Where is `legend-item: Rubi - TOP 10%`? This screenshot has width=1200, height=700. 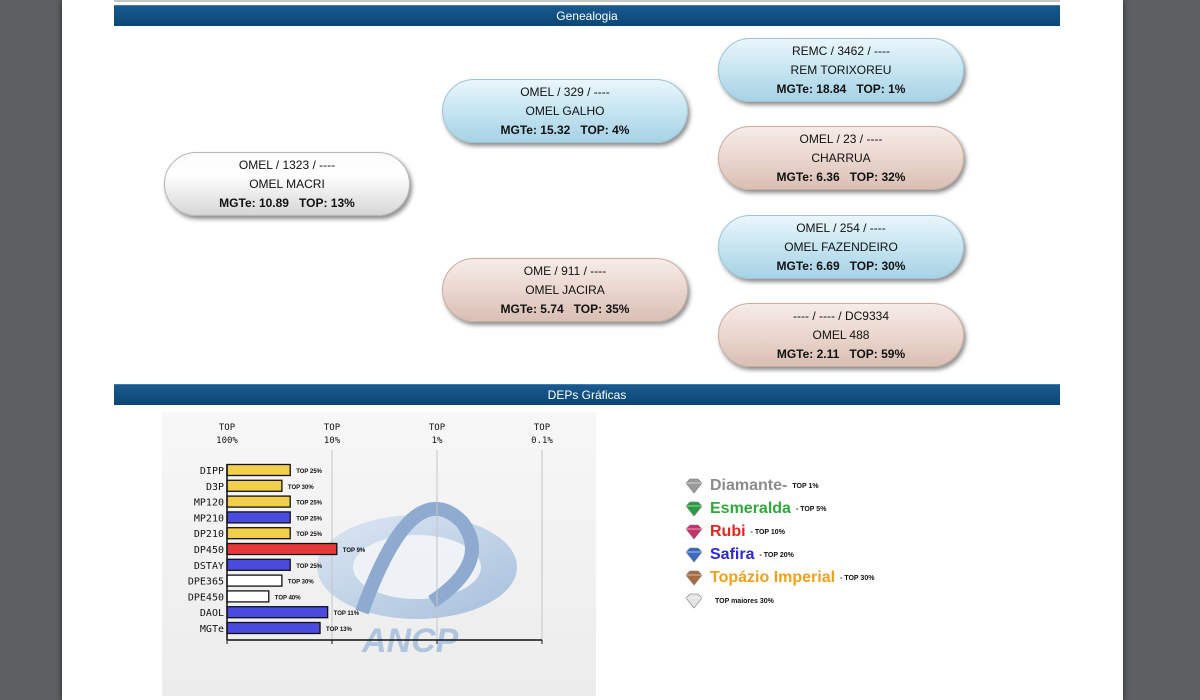
legend-item: Rubi - TOP 10% is located at coordinates (734, 532).